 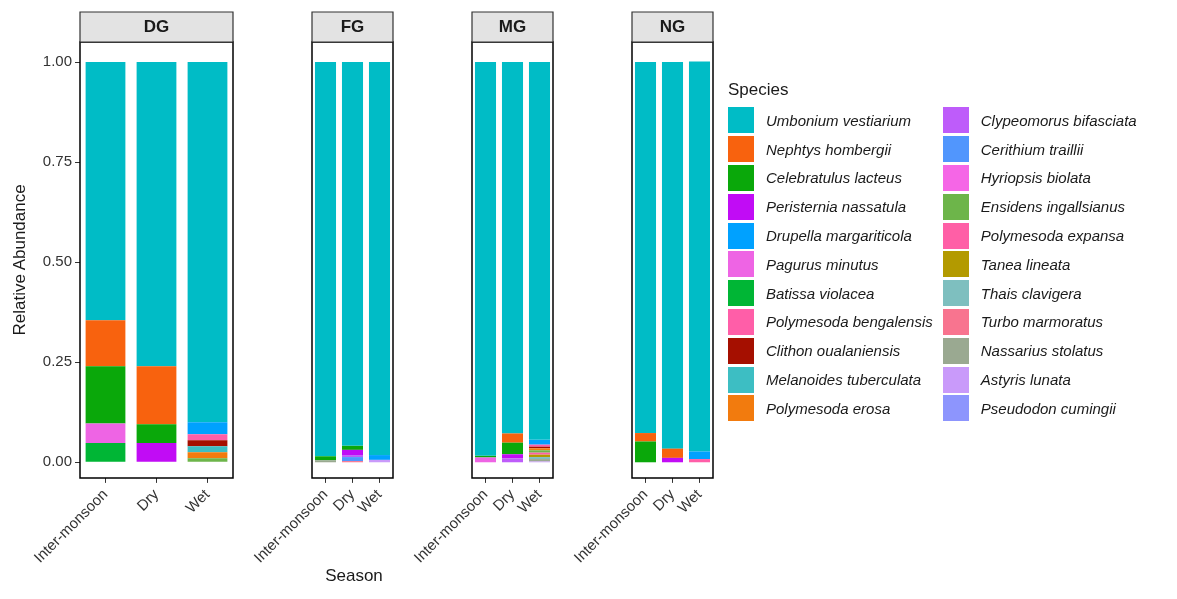 What do you see at coordinates (19, 260) in the screenshot?
I see `y-axis-title: Relative Abundance` at bounding box center [19, 260].